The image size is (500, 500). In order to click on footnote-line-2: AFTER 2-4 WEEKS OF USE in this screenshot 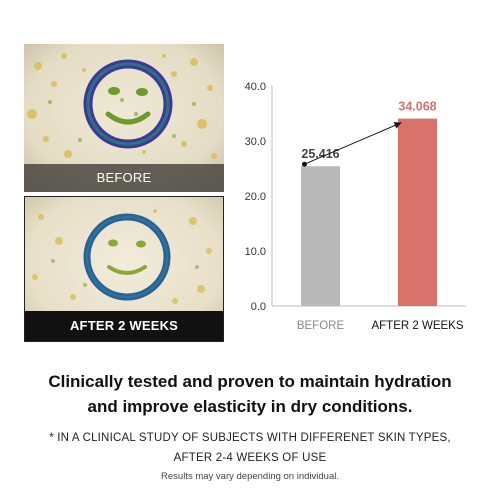, I will do `click(250, 458)`.